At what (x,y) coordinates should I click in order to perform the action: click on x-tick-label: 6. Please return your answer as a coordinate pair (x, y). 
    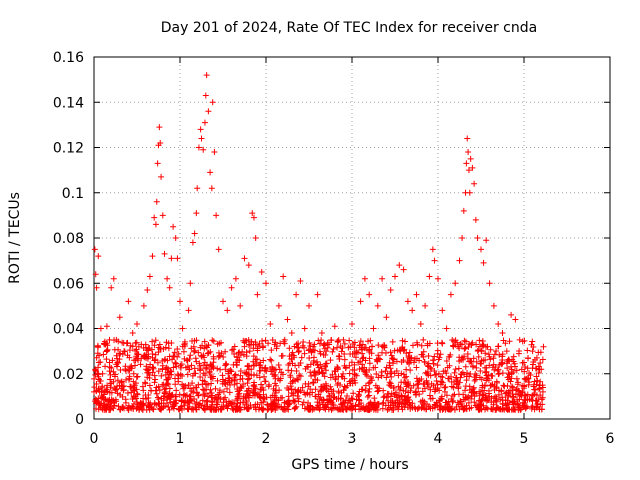
    Looking at the image, I should click on (610, 439).